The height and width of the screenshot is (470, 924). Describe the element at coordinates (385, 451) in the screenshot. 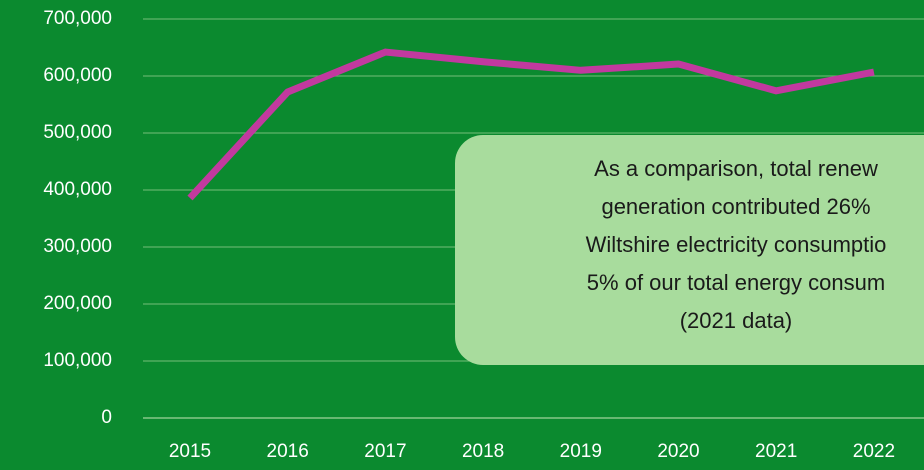

I see `x-tick-label: 2017` at that location.